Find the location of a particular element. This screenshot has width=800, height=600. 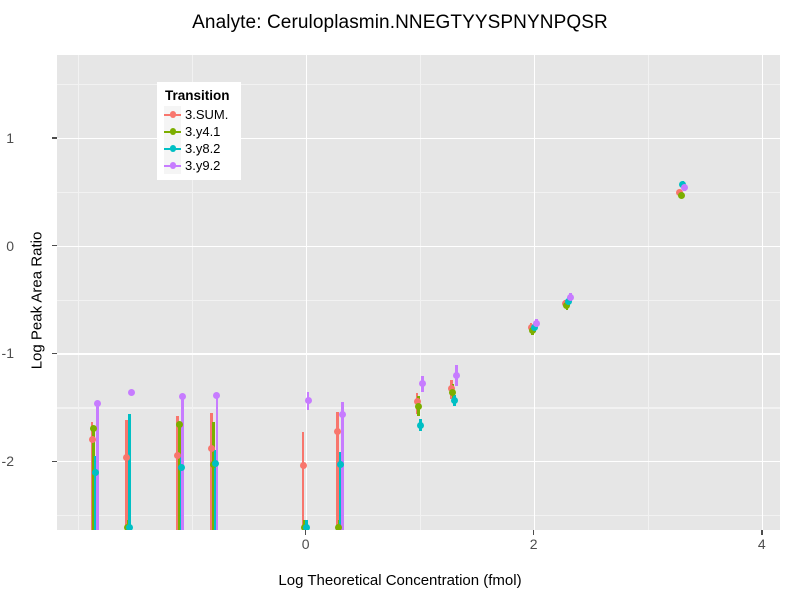

legend-items: 3.SUM. 3.y4.1 3.y8.2 3.y9.2 is located at coordinates (199, 140).